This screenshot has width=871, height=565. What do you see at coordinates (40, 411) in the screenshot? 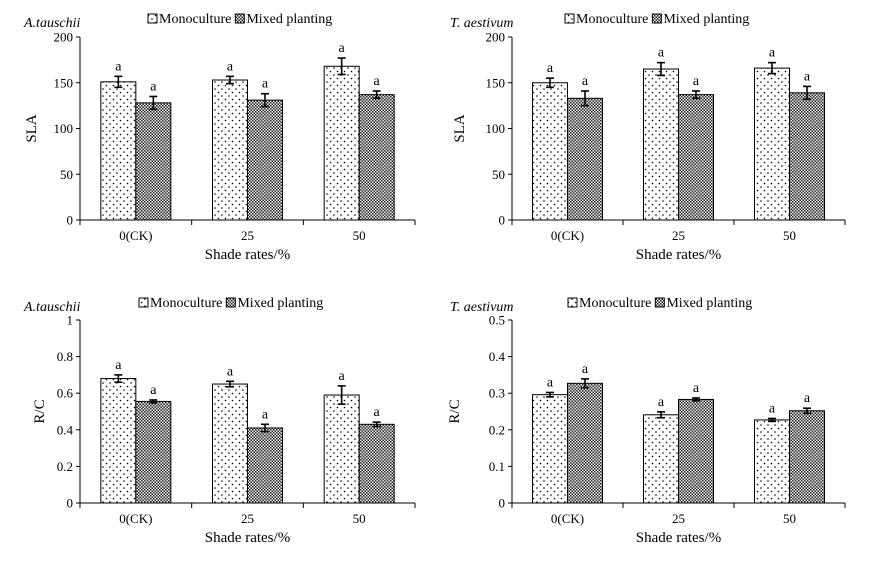
I see `y-axis-label: R/C` at bounding box center [40, 411].